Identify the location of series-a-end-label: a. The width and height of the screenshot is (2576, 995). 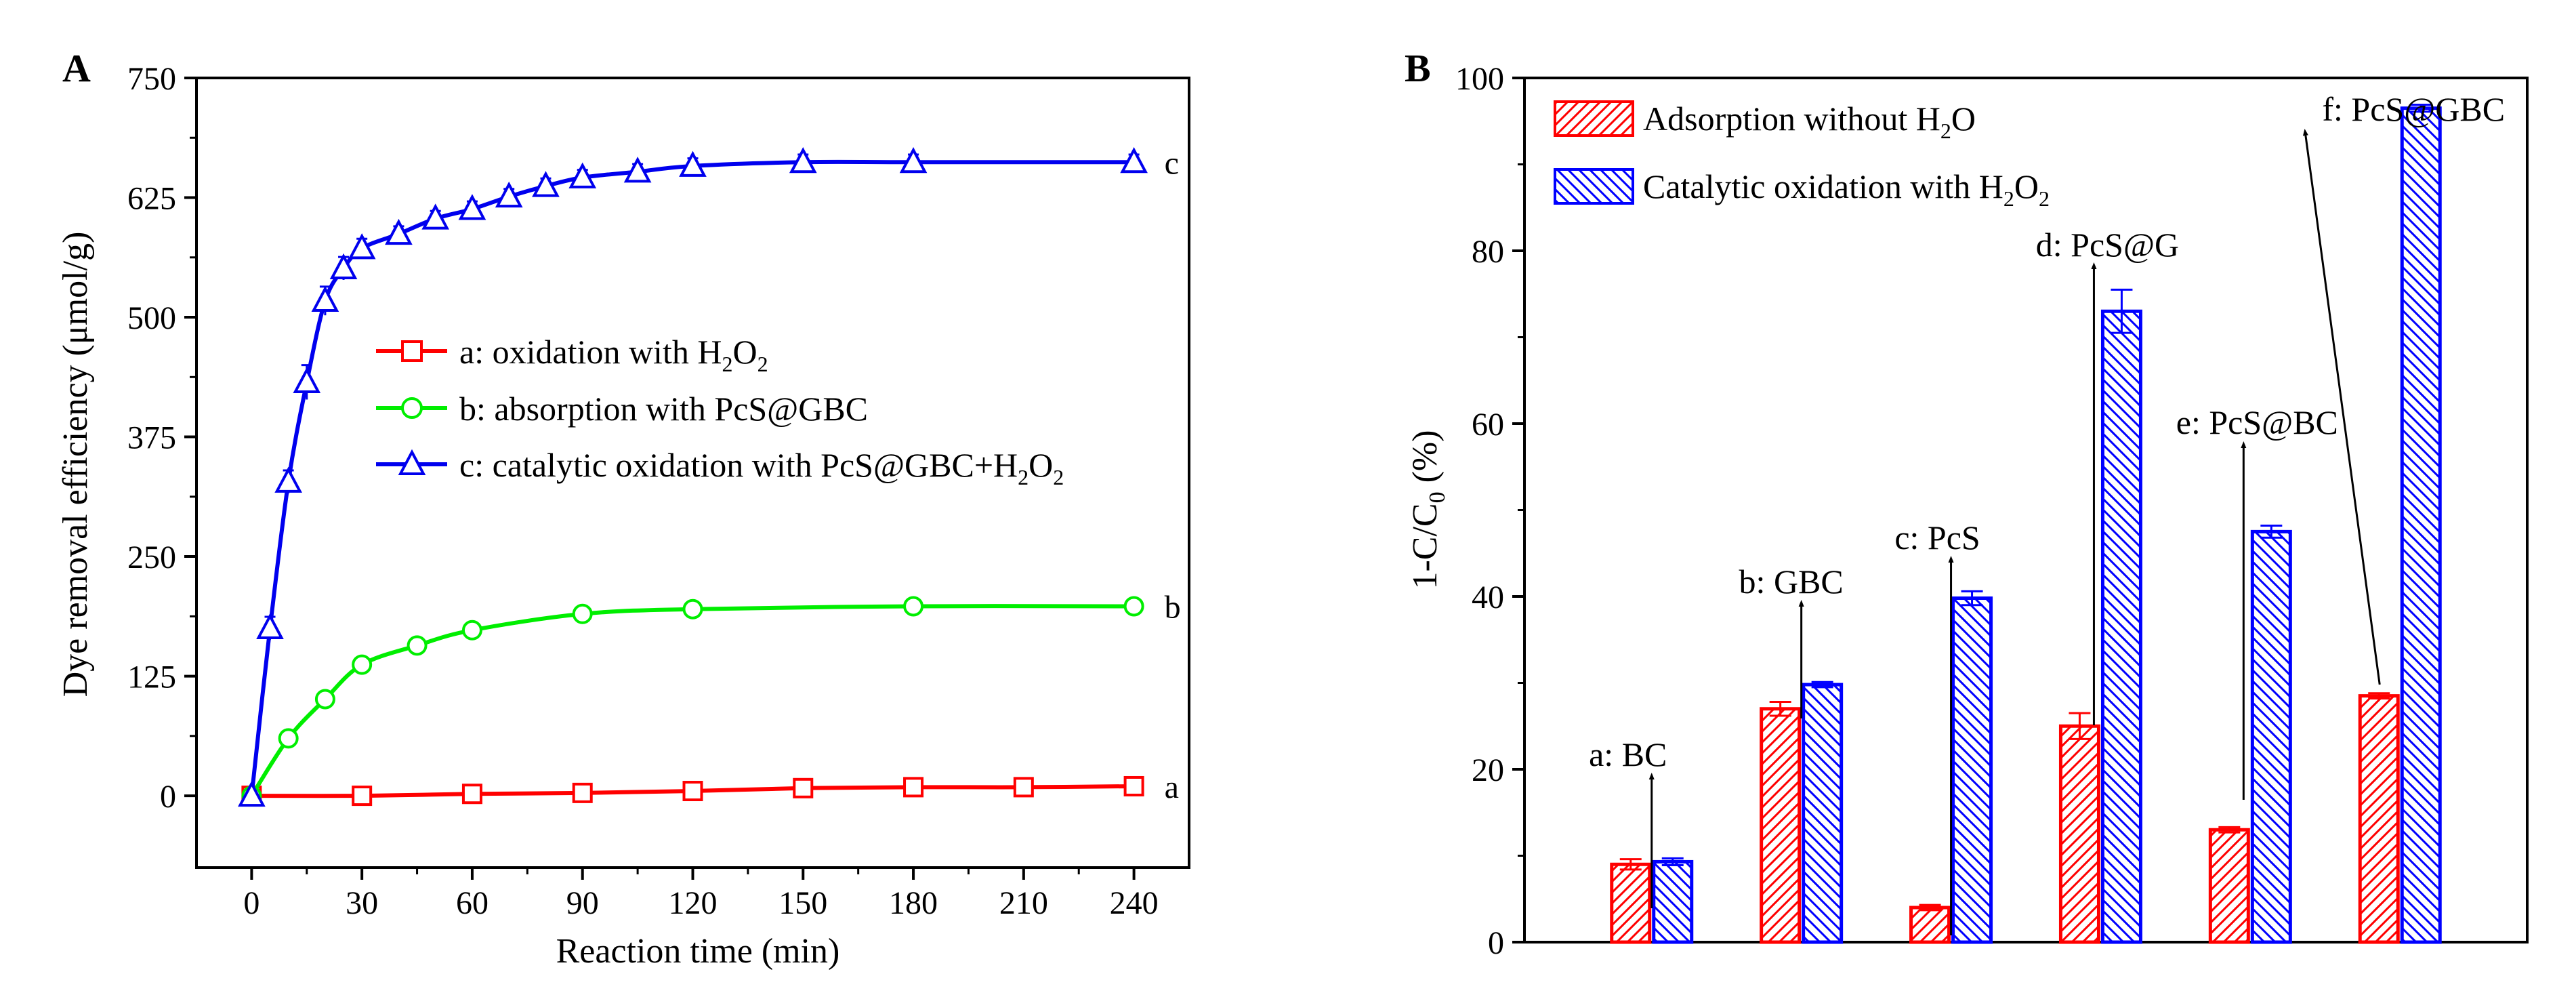
(1172, 787).